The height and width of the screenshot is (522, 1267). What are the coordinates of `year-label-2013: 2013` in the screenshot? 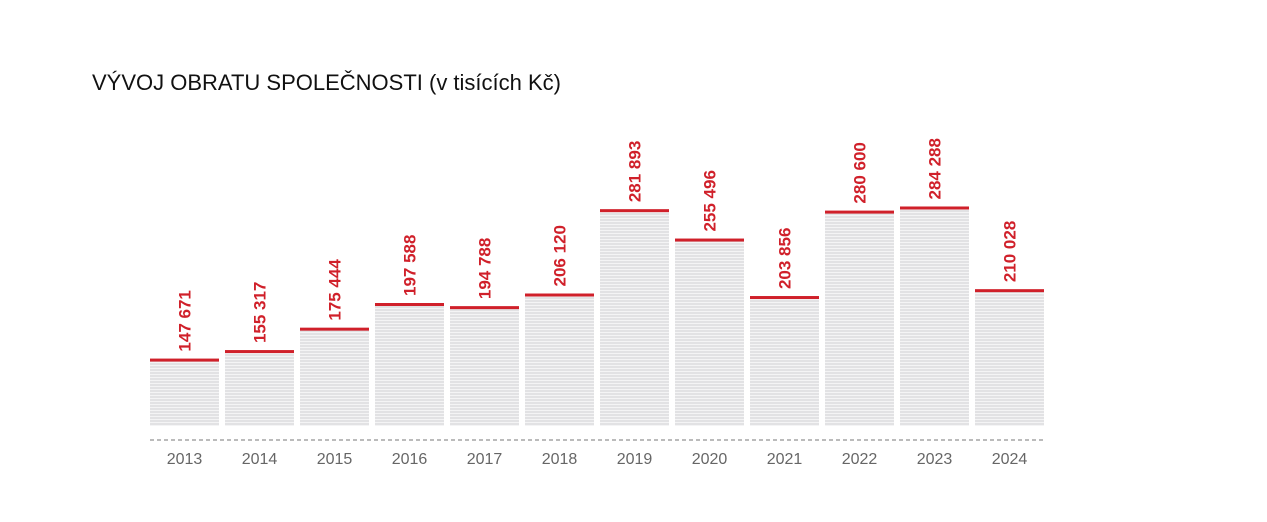 It's located at (185, 459).